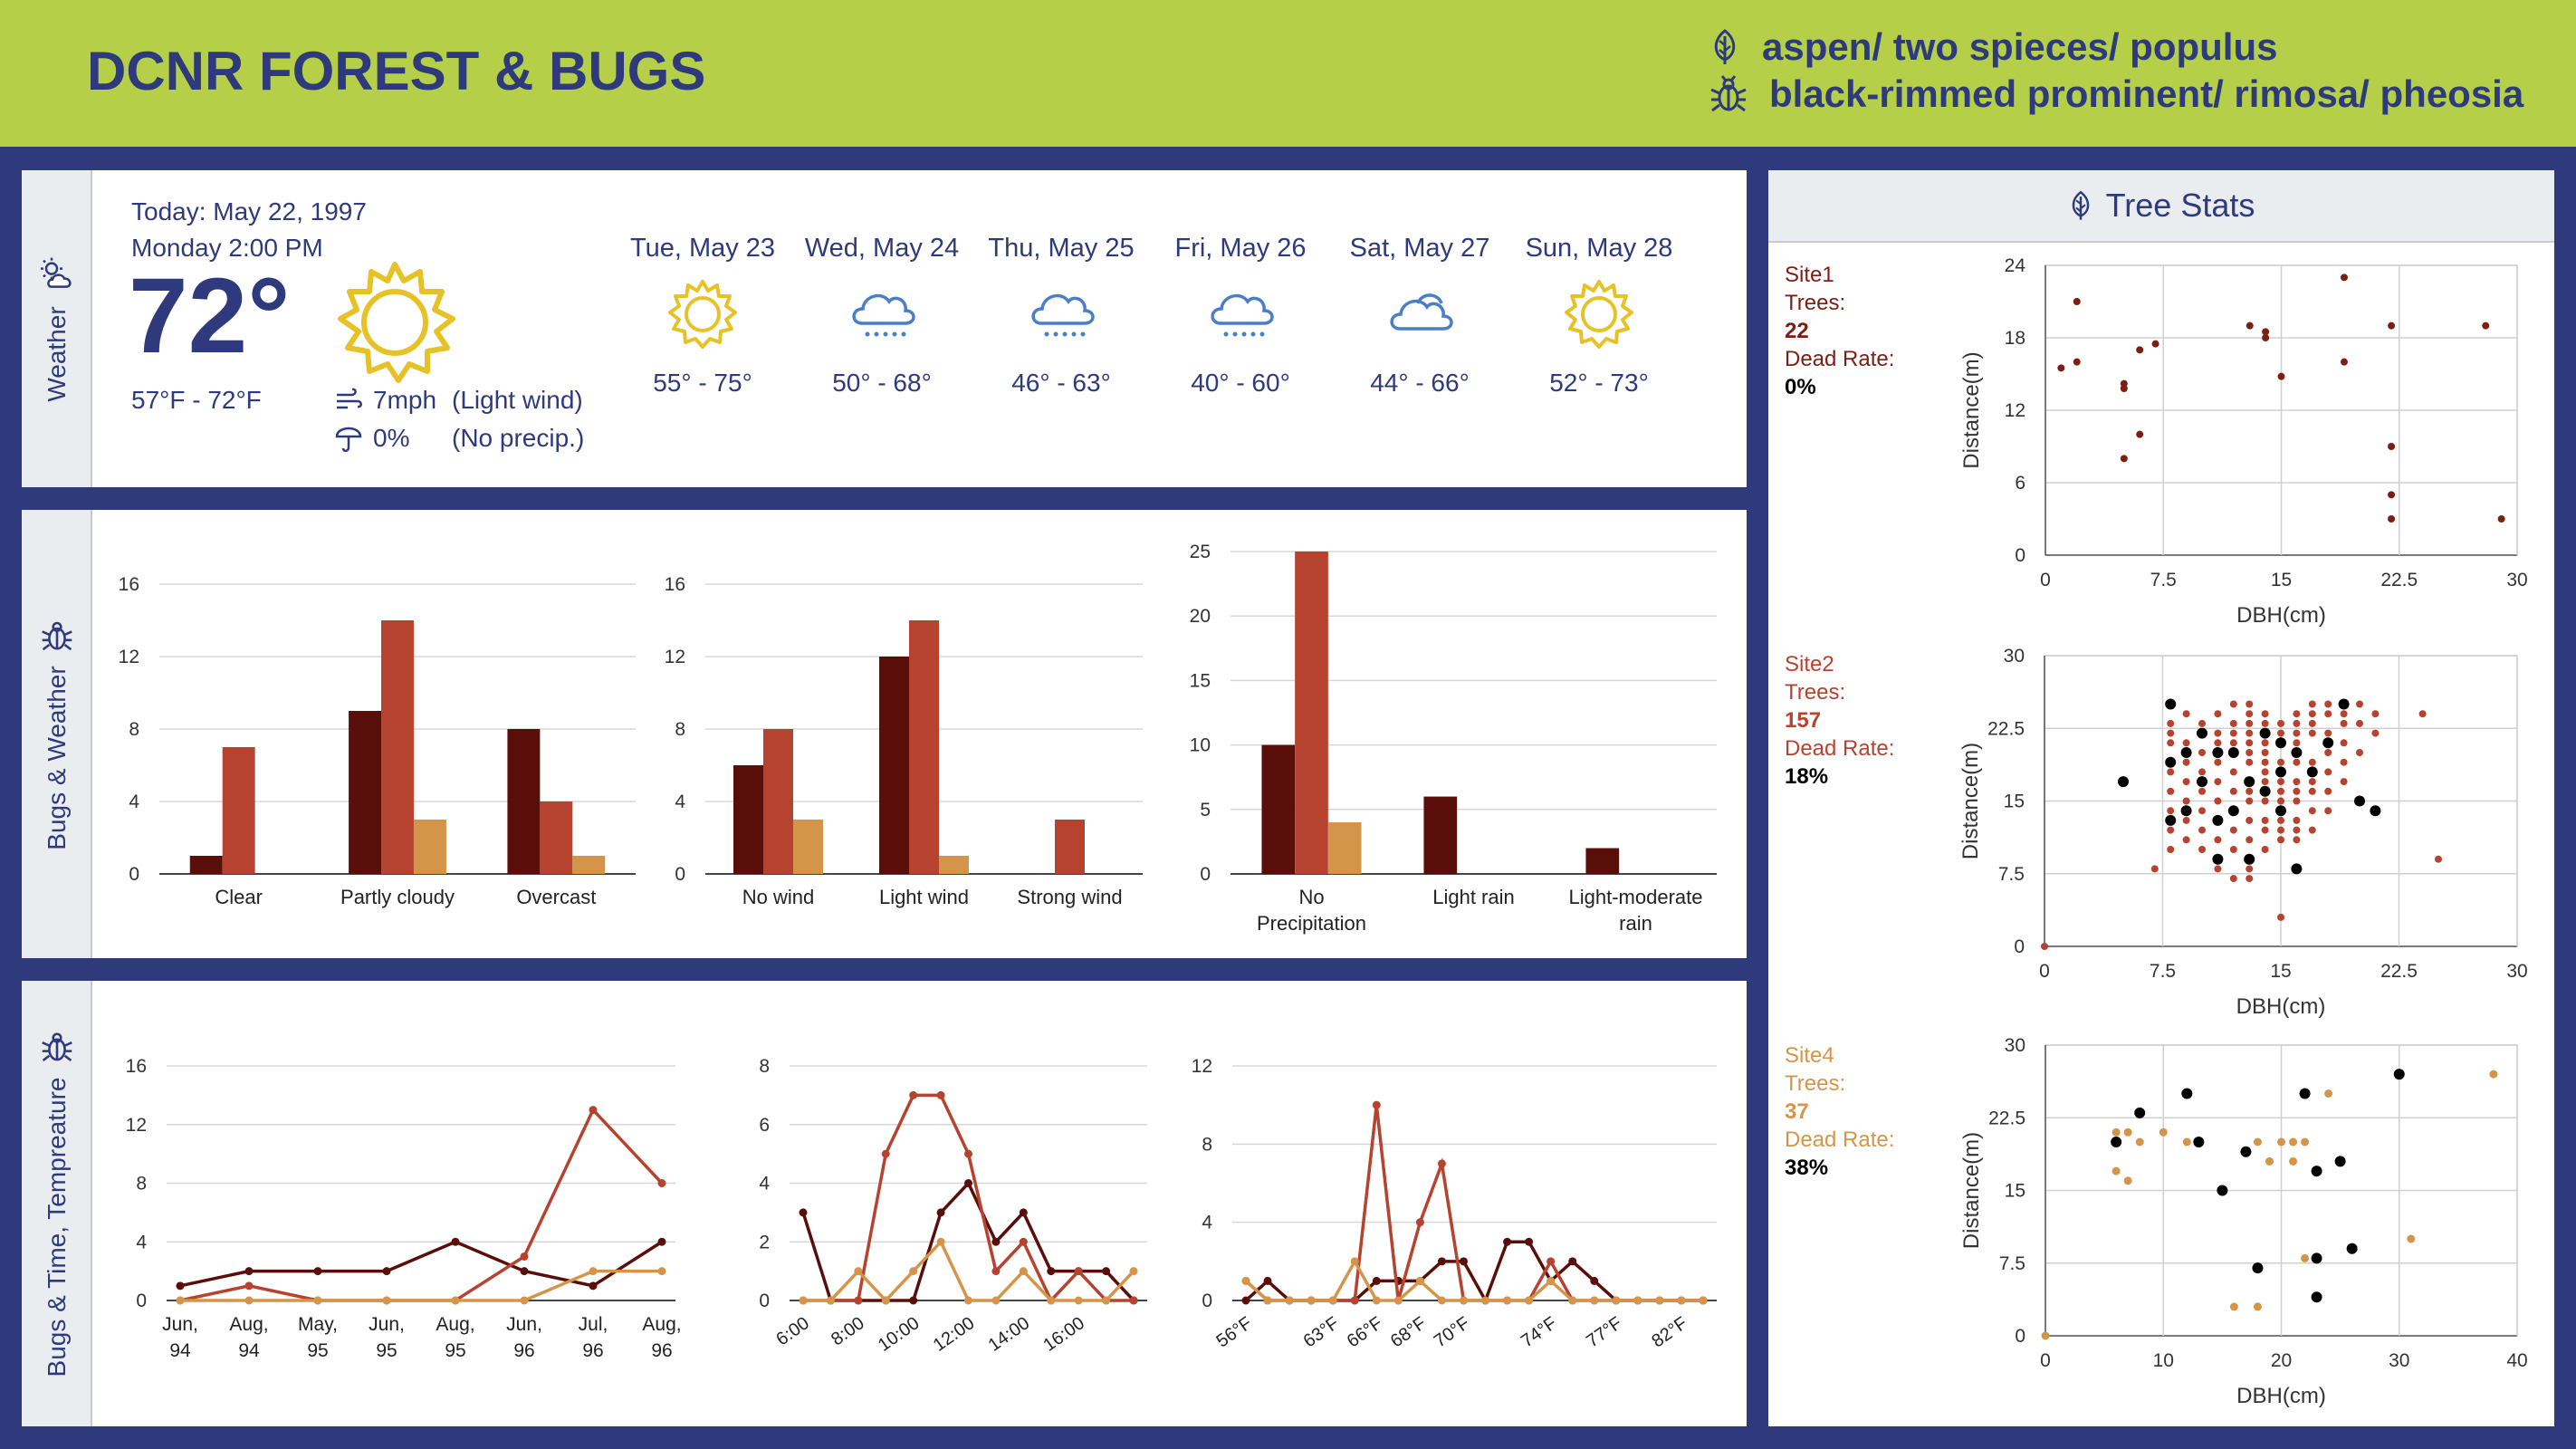 Image resolution: width=2576 pixels, height=1449 pixels. I want to click on x-tick-label: 30, so click(2516, 972).